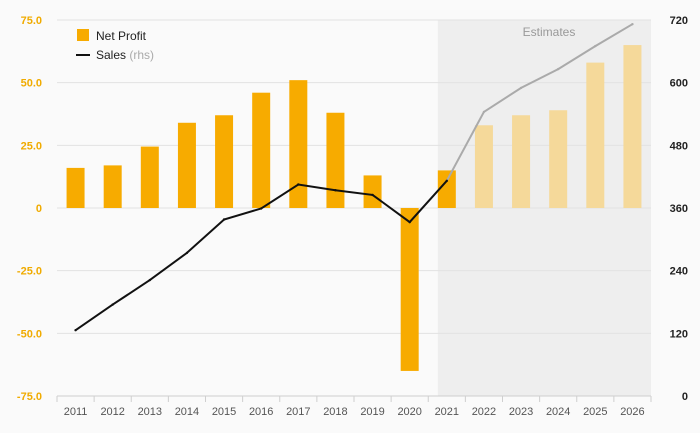 The height and width of the screenshot is (433, 700). I want to click on x-tick-label: 2024, so click(558, 412).